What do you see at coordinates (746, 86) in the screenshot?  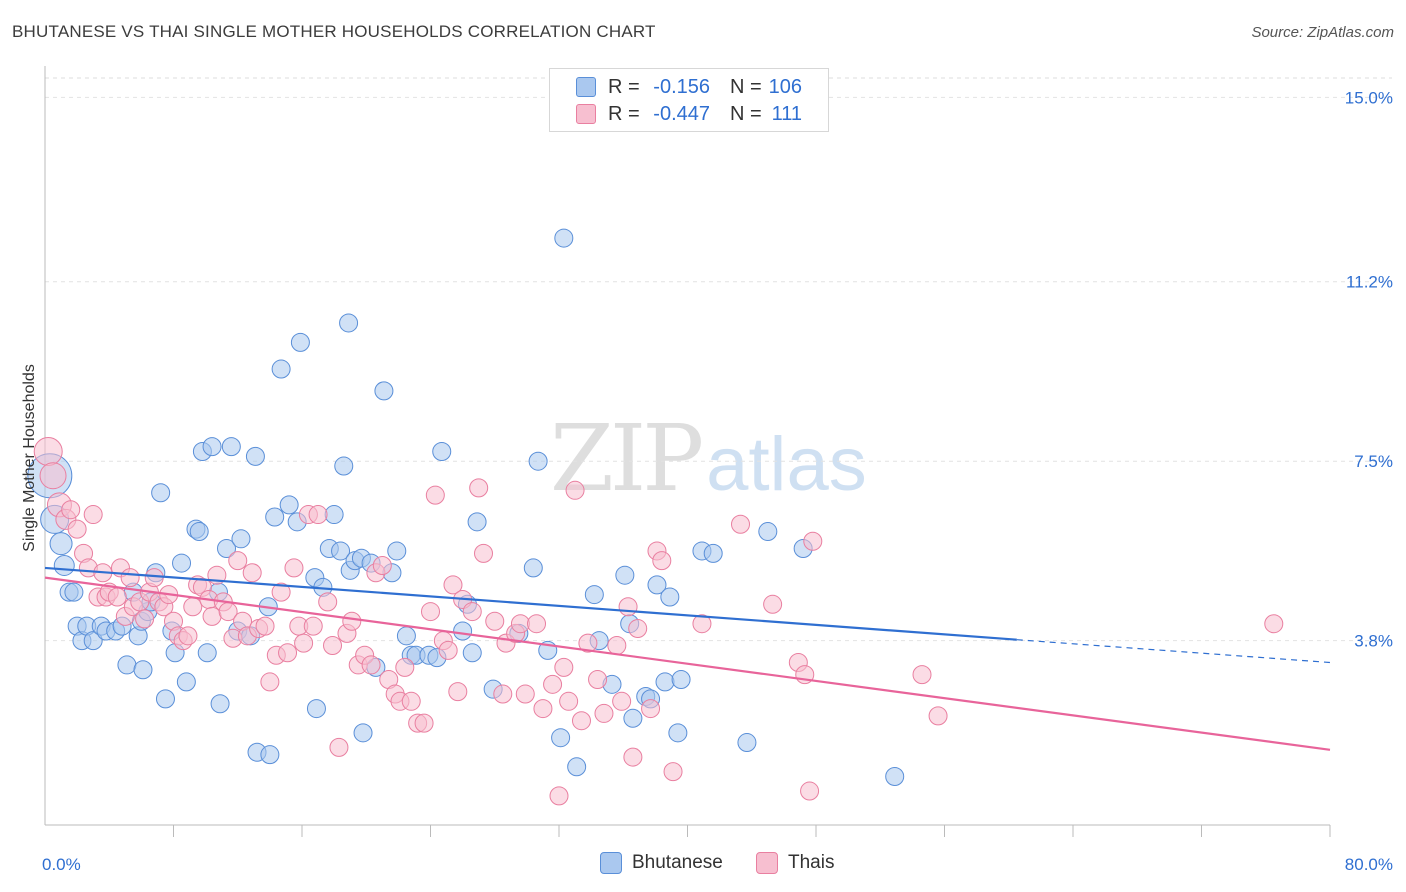 I see `n-label: N =` at bounding box center [746, 86].